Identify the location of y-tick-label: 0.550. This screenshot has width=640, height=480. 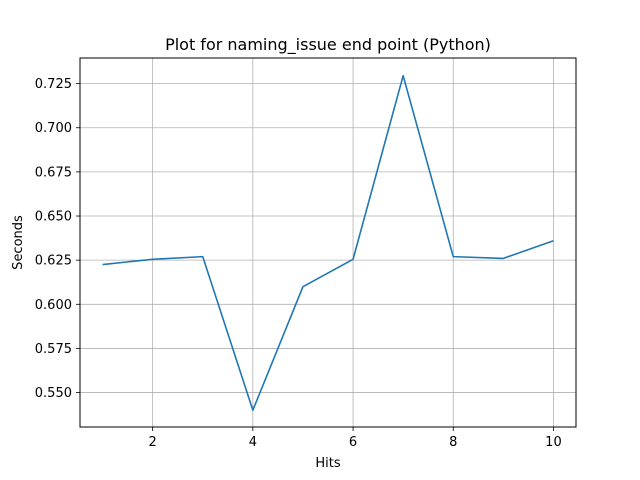
(53, 393).